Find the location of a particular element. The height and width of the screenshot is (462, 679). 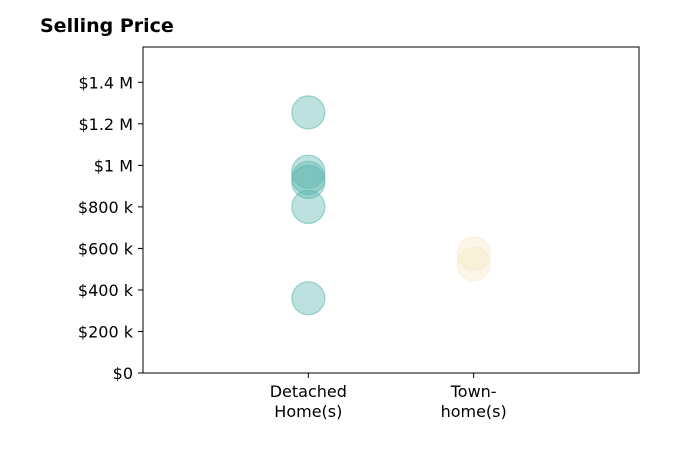

x-tick-label: home(s) is located at coordinates (474, 411).